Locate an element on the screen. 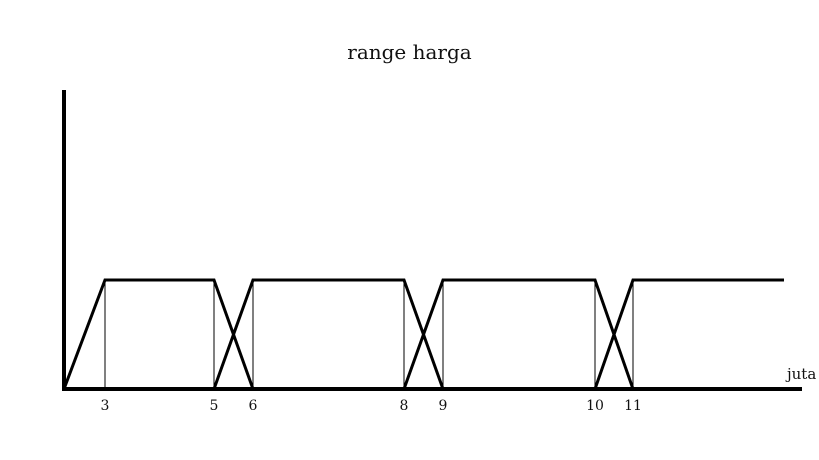  tick-label-9: 9 is located at coordinates (443, 406).